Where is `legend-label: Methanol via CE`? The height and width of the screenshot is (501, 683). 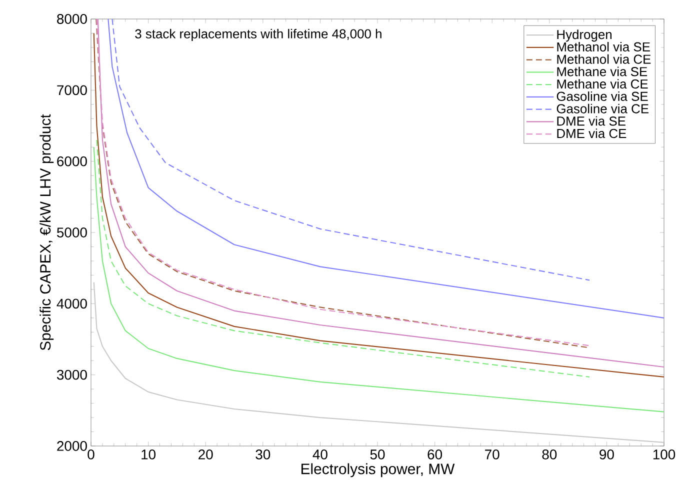 legend-label: Methanol via CE is located at coordinates (604, 59).